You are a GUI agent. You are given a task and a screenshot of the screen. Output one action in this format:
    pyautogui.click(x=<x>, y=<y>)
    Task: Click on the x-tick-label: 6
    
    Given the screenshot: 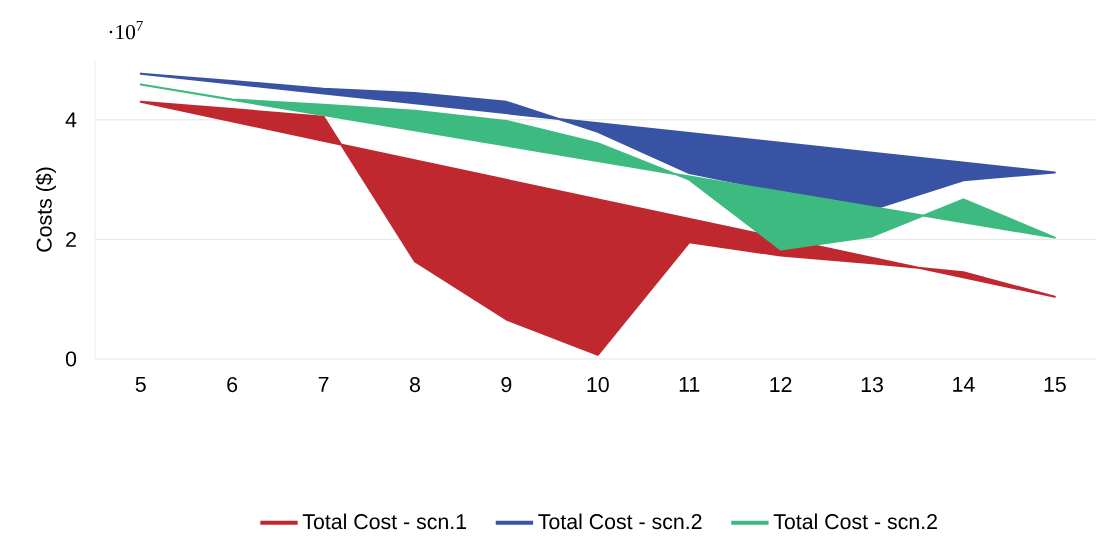 What is the action you would take?
    pyautogui.click(x=232, y=385)
    